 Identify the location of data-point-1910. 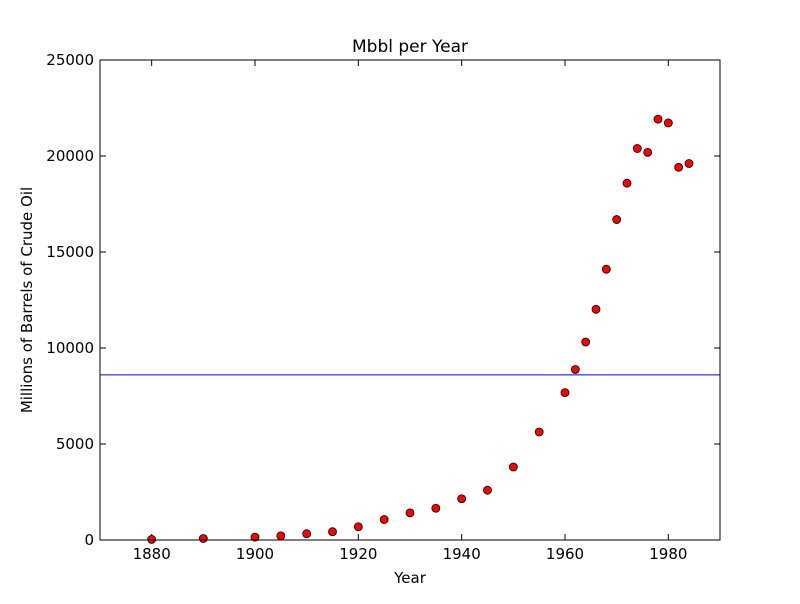
(307, 534).